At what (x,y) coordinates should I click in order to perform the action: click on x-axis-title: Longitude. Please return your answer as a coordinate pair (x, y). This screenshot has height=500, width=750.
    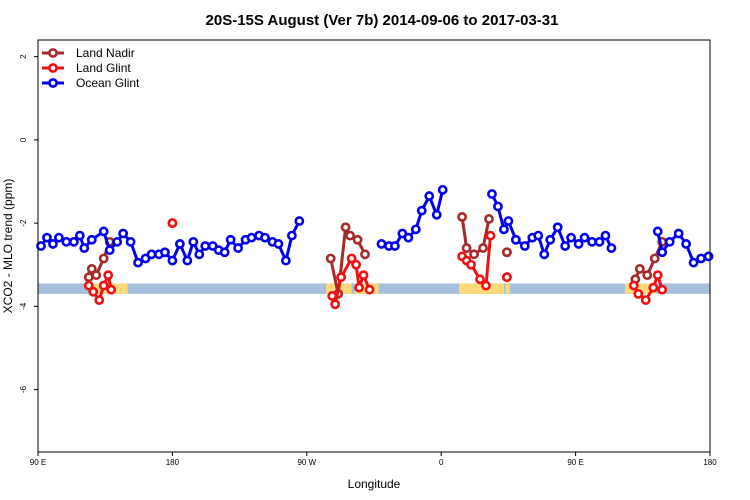
    Looking at the image, I should click on (374, 484).